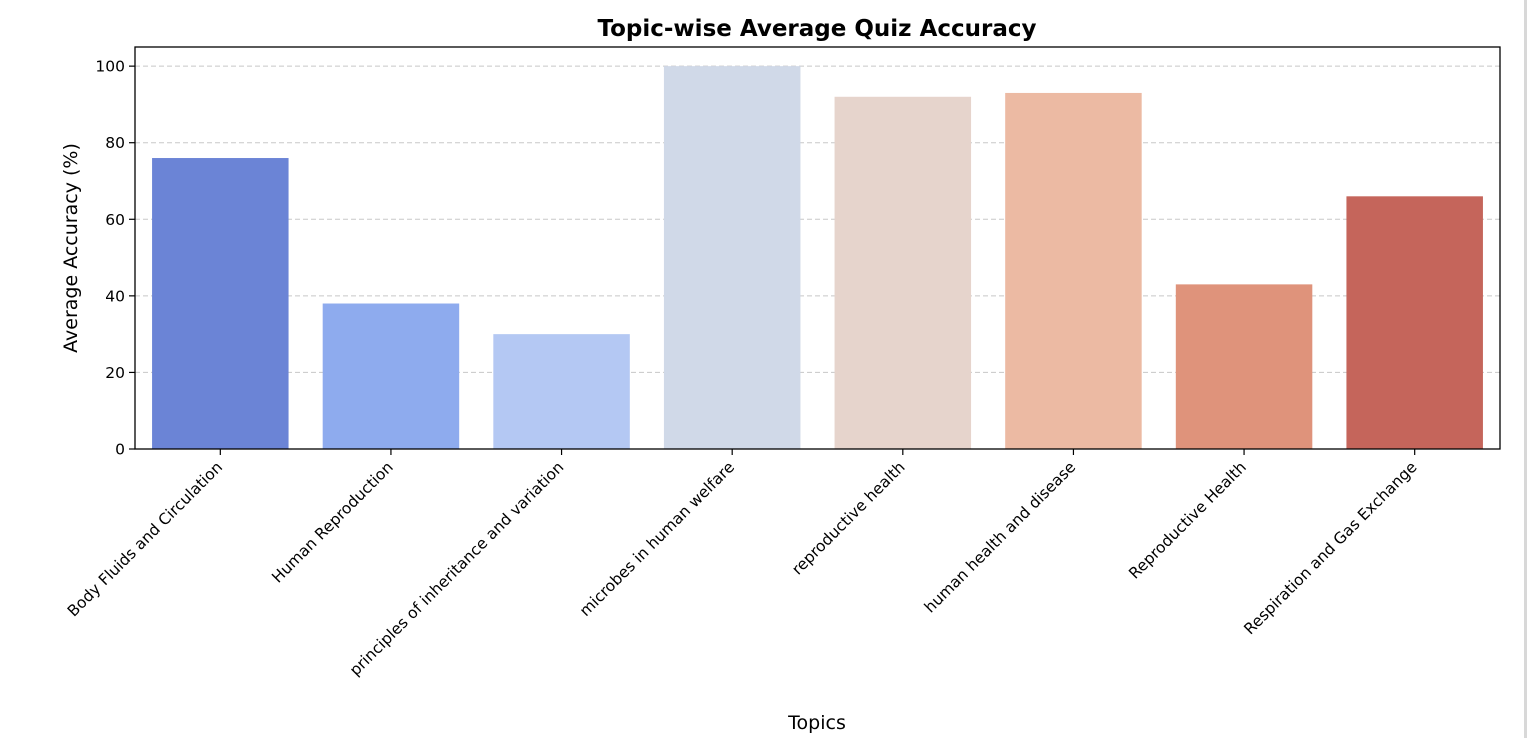 This screenshot has width=1527, height=738. What do you see at coordinates (816, 29) in the screenshot?
I see `chart-title: Topic-wise Average Quiz Accuracy` at bounding box center [816, 29].